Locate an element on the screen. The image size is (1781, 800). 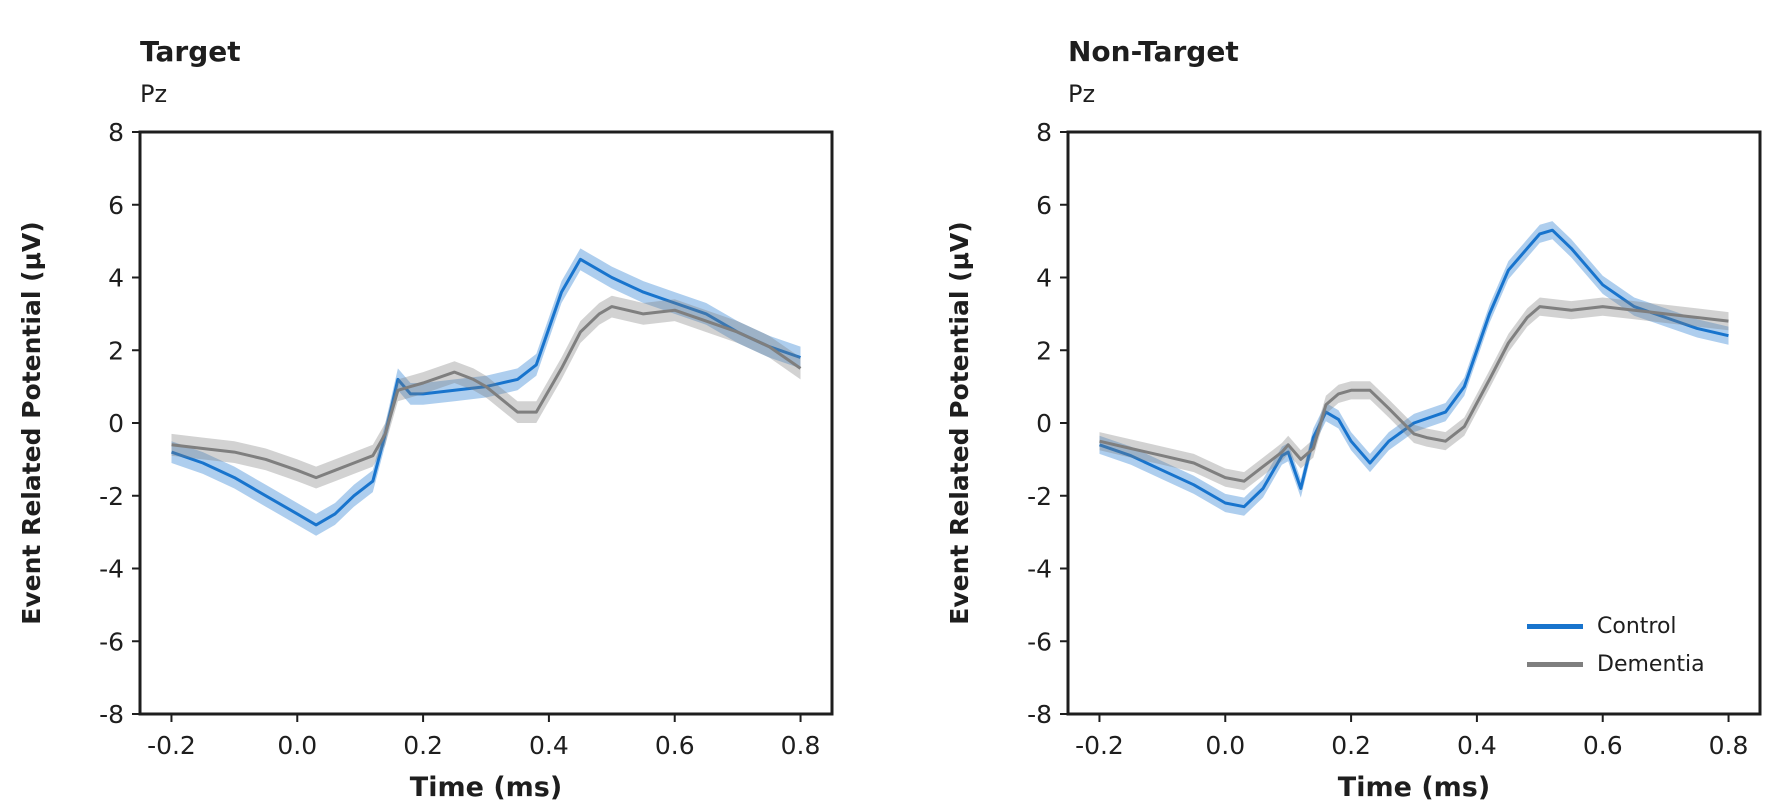
legend-item-control: Control is located at coordinates (1616, 626).